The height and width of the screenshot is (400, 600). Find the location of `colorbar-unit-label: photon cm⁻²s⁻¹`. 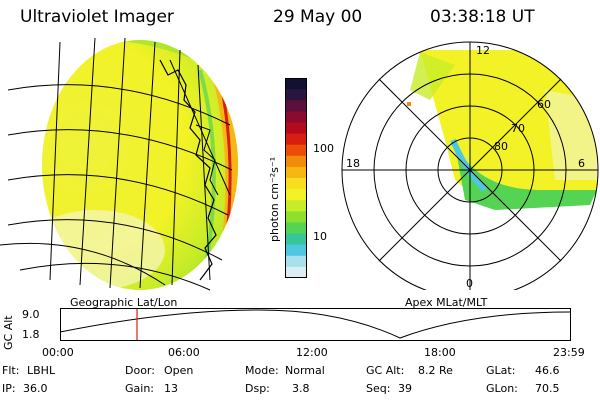

colorbar-unit-label: photon cm⁻²s⁻¹ is located at coordinates (274, 199).